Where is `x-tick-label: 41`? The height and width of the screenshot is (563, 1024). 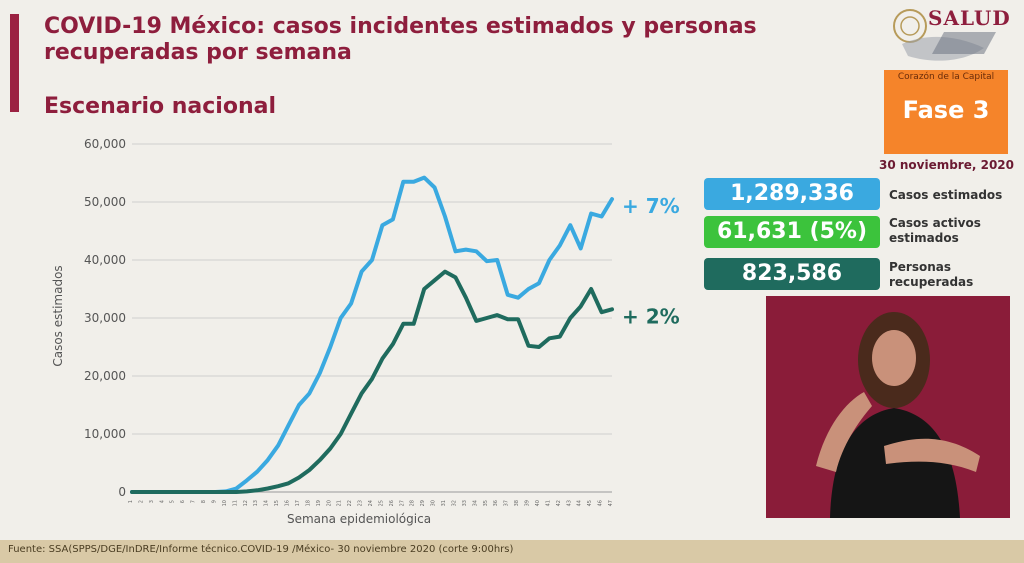
x-tick-label: 41 is located at coordinates (548, 503).